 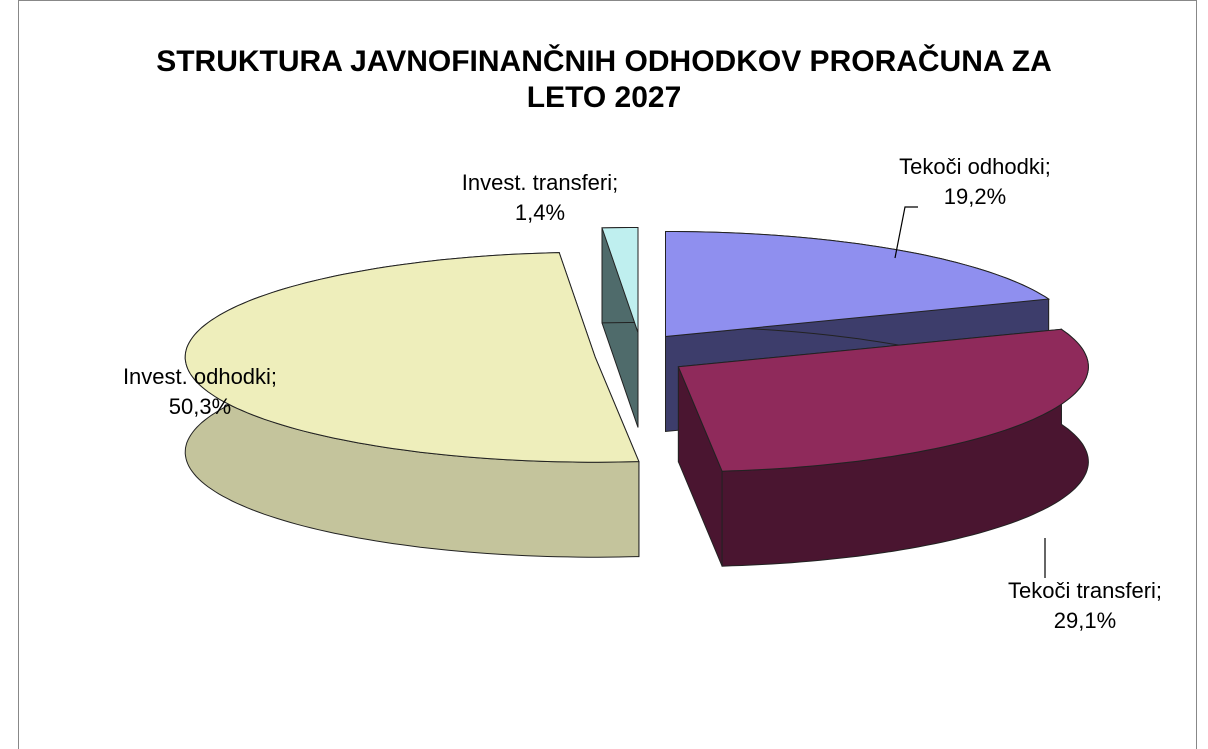 What do you see at coordinates (200, 406) in the screenshot?
I see `slice-value-label: 50,3%` at bounding box center [200, 406].